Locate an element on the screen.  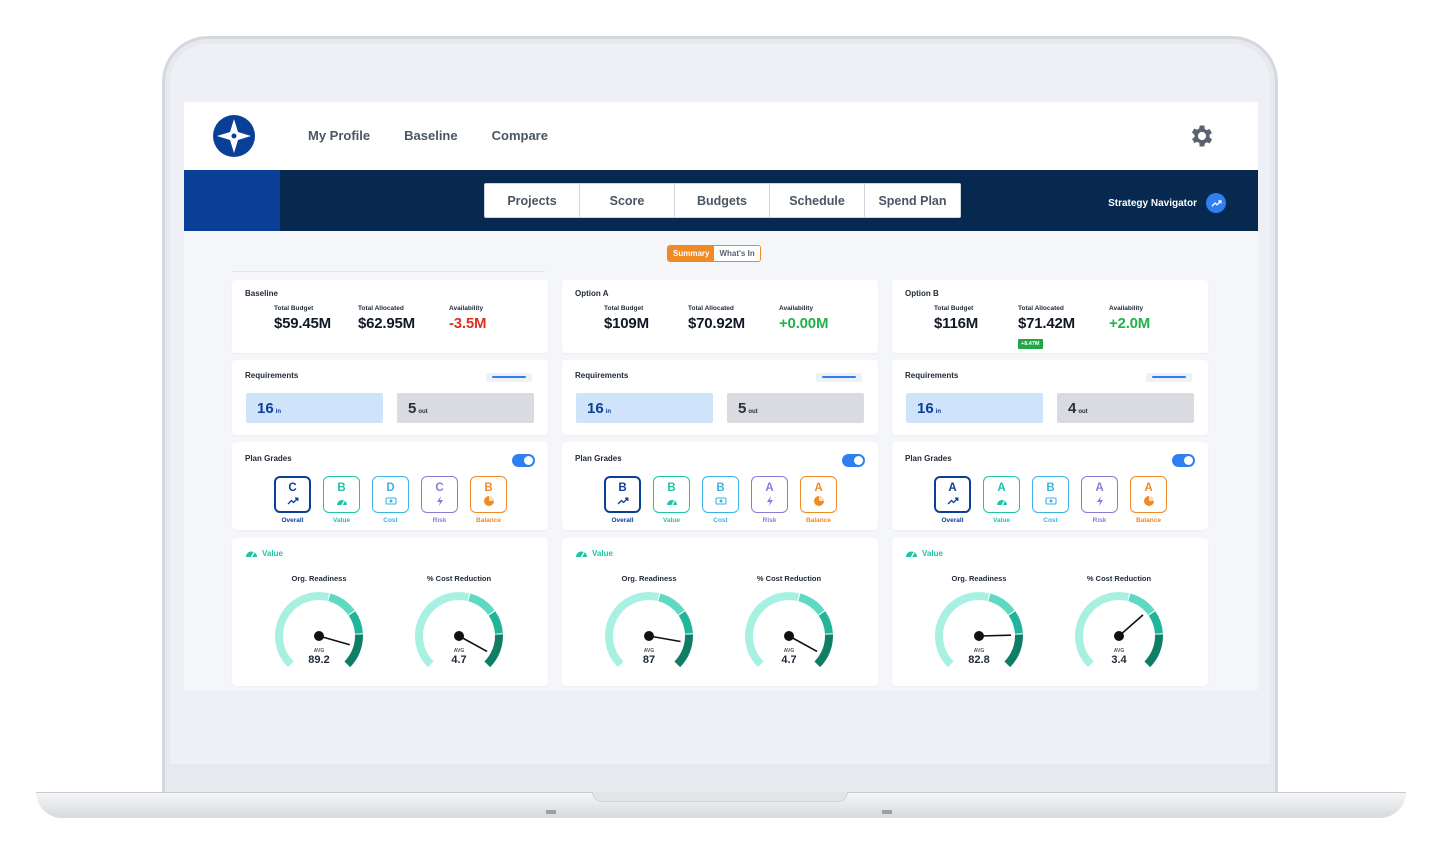
grade-overall: C Overall is located at coordinates (292, 500).